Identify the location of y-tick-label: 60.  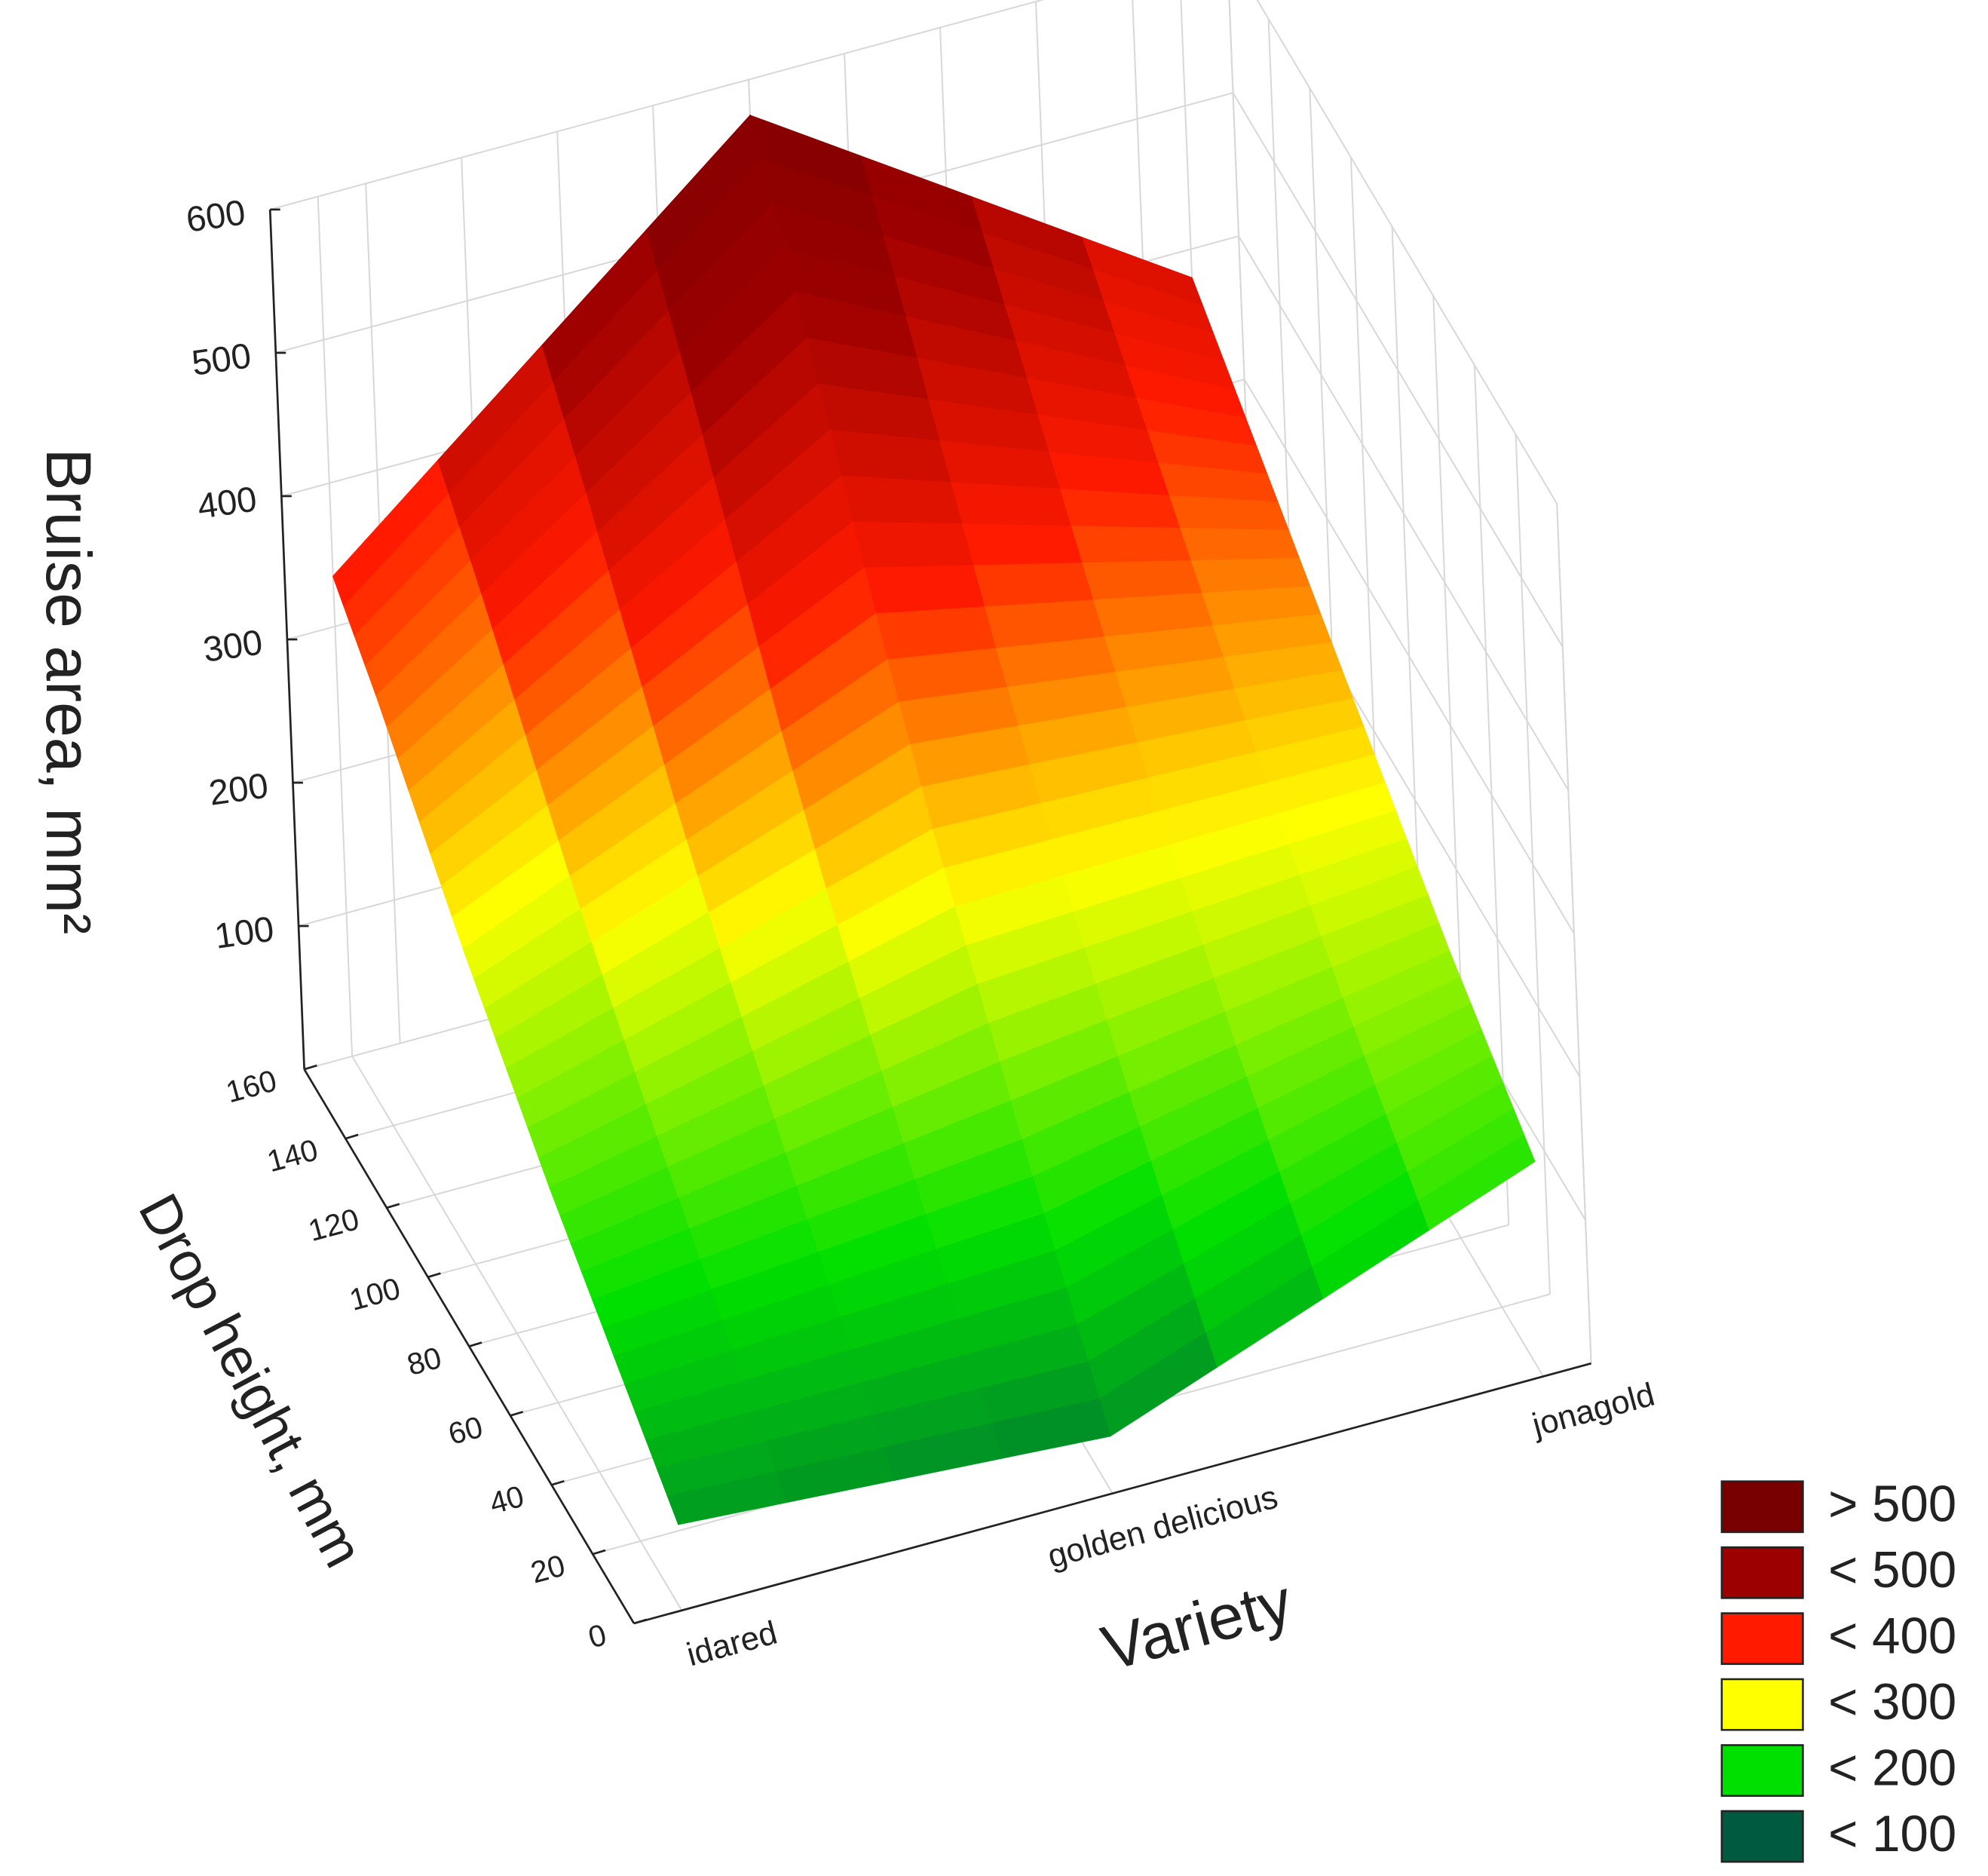
(466, 1430).